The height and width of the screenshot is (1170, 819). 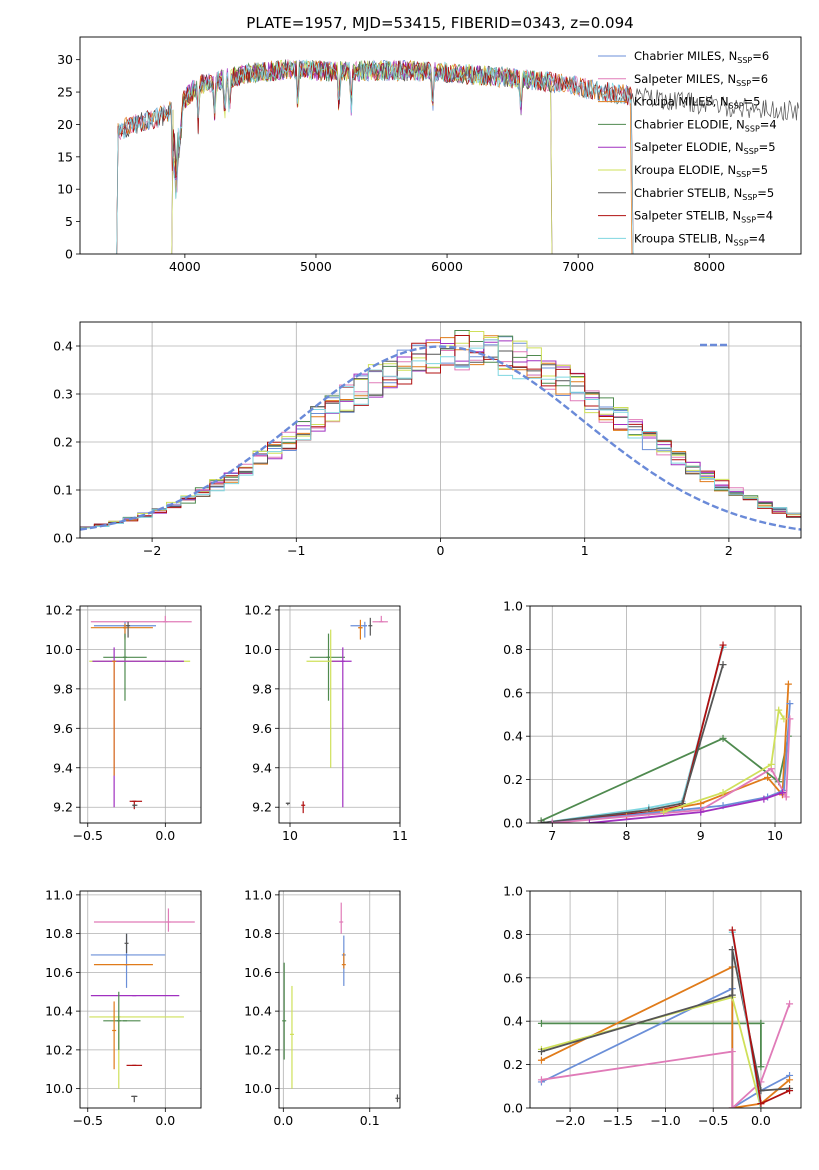 I want to click on x-tick-label: 11, so click(x=400, y=835).